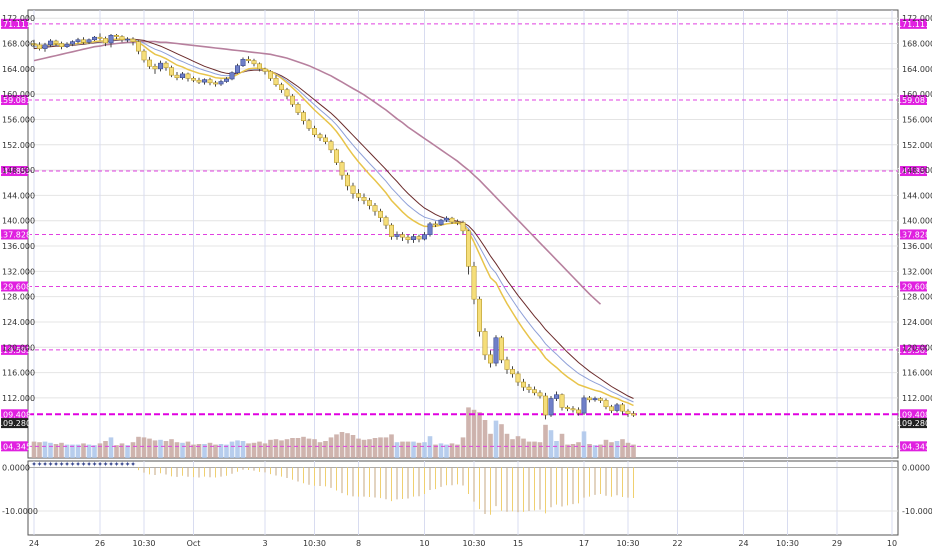 This screenshot has height=550, width=932. What do you see at coordinates (18, 246) in the screenshot?
I see `price-tick-label: 136.000` at bounding box center [18, 246].